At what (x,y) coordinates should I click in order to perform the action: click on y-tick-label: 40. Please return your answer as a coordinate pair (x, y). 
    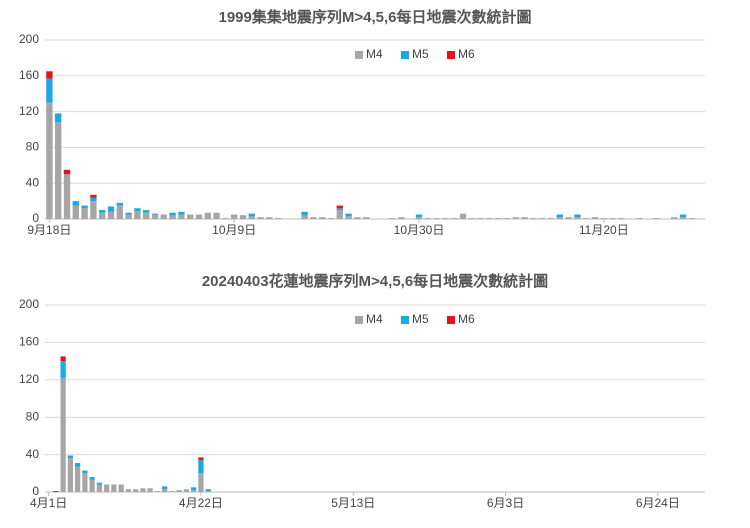
    Looking at the image, I should click on (33, 182).